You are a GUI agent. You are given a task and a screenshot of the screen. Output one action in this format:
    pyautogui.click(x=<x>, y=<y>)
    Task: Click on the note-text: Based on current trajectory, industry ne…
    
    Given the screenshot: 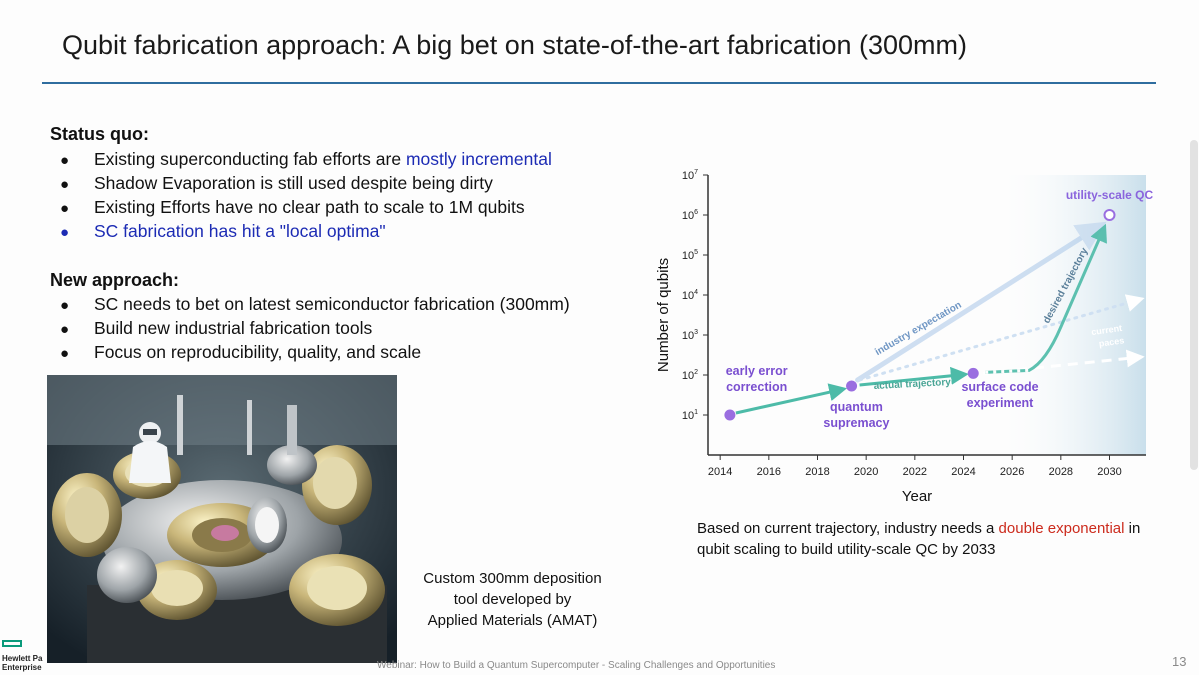 What is the action you would take?
    pyautogui.click(x=848, y=528)
    